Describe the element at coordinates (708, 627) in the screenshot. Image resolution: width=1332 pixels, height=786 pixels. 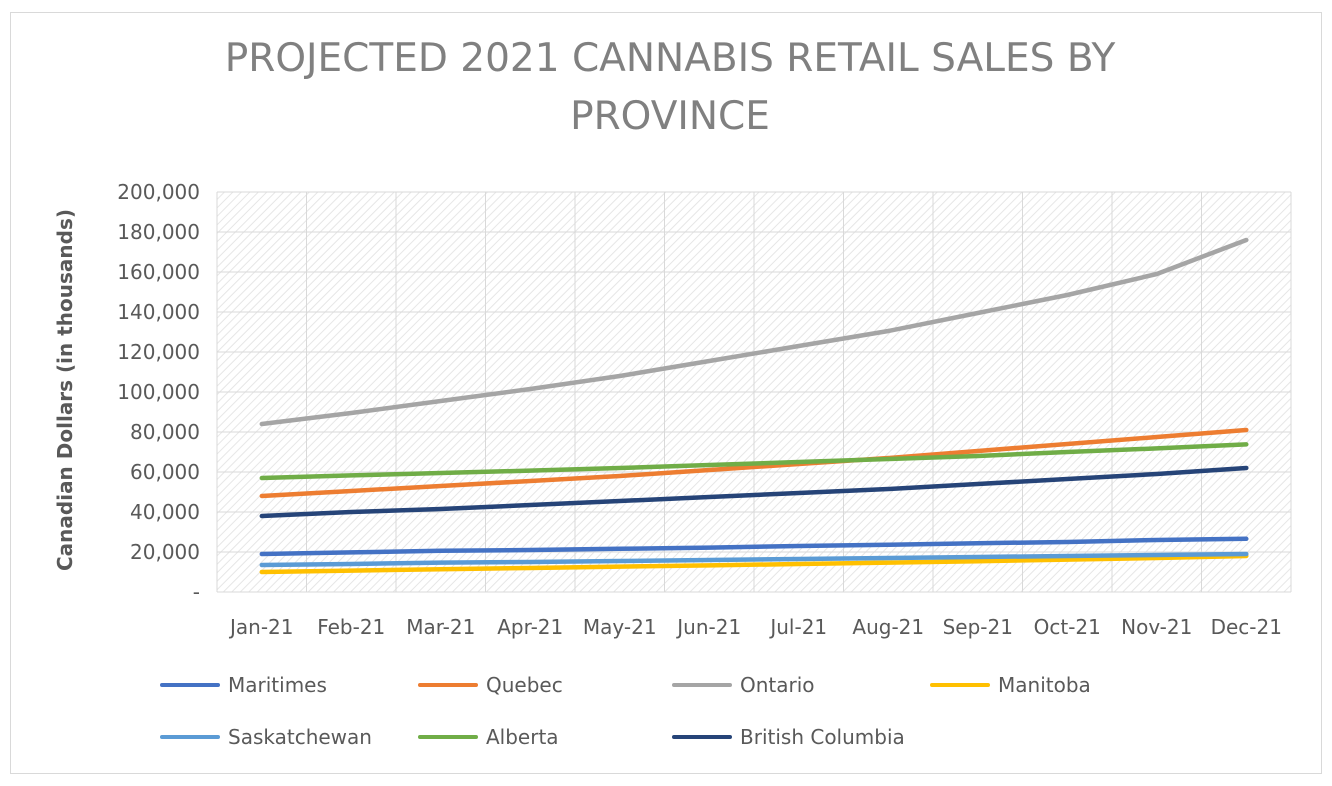
I see `x-tick-label: Jun-21` at that location.